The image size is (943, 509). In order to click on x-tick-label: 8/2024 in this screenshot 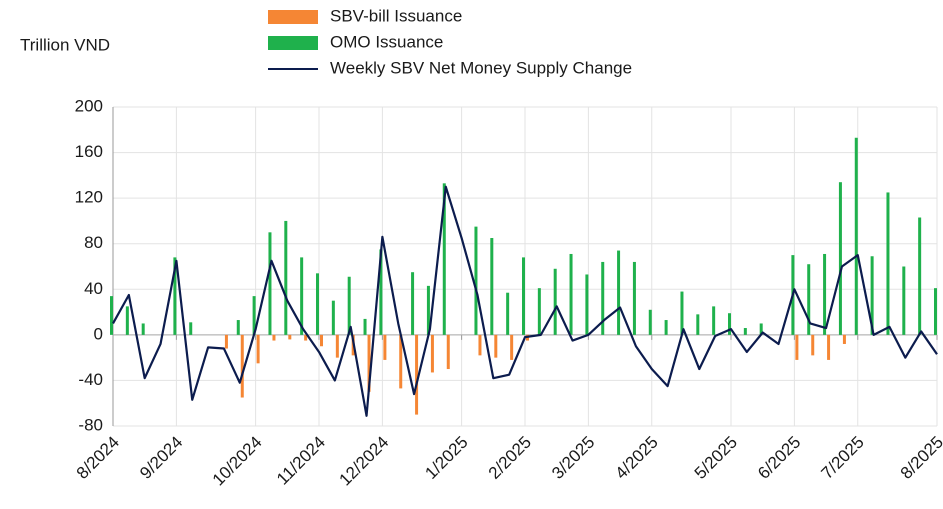, I will do `click(98, 458)`.